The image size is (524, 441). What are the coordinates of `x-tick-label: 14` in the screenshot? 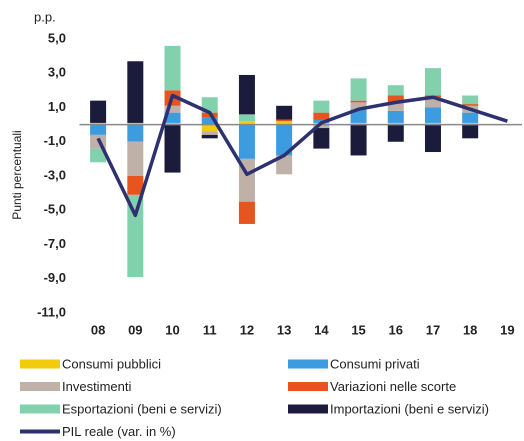 It's located at (321, 329).